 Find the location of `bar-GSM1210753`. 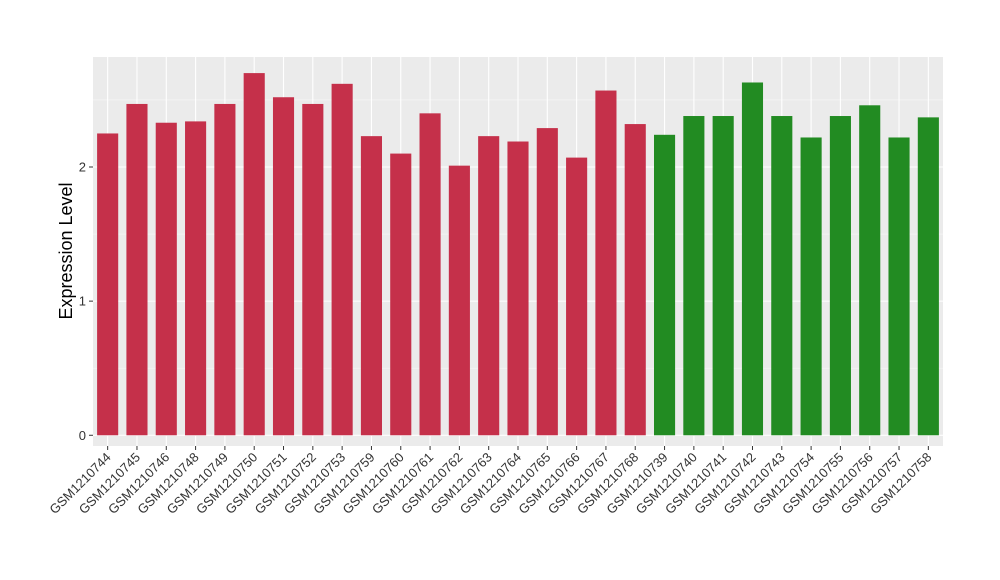

bar-GSM1210753 is located at coordinates (342, 259).